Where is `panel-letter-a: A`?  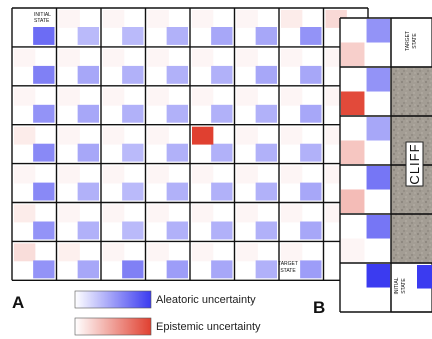
panel-letter-a: A is located at coordinates (18, 302).